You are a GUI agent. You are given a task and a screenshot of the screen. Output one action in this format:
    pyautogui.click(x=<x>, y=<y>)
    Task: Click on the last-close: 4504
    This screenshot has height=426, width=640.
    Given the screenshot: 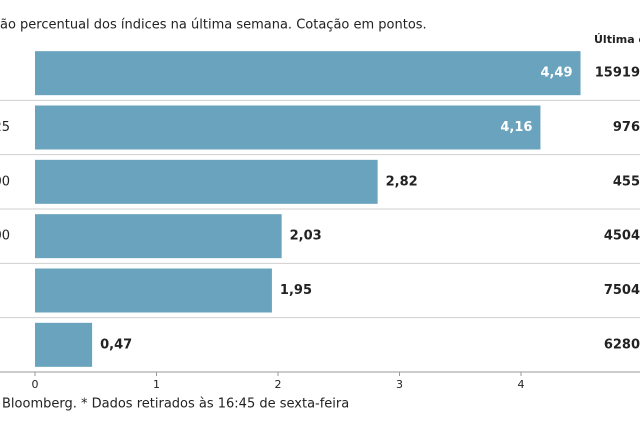 What is the action you would take?
    pyautogui.click(x=622, y=236)
    